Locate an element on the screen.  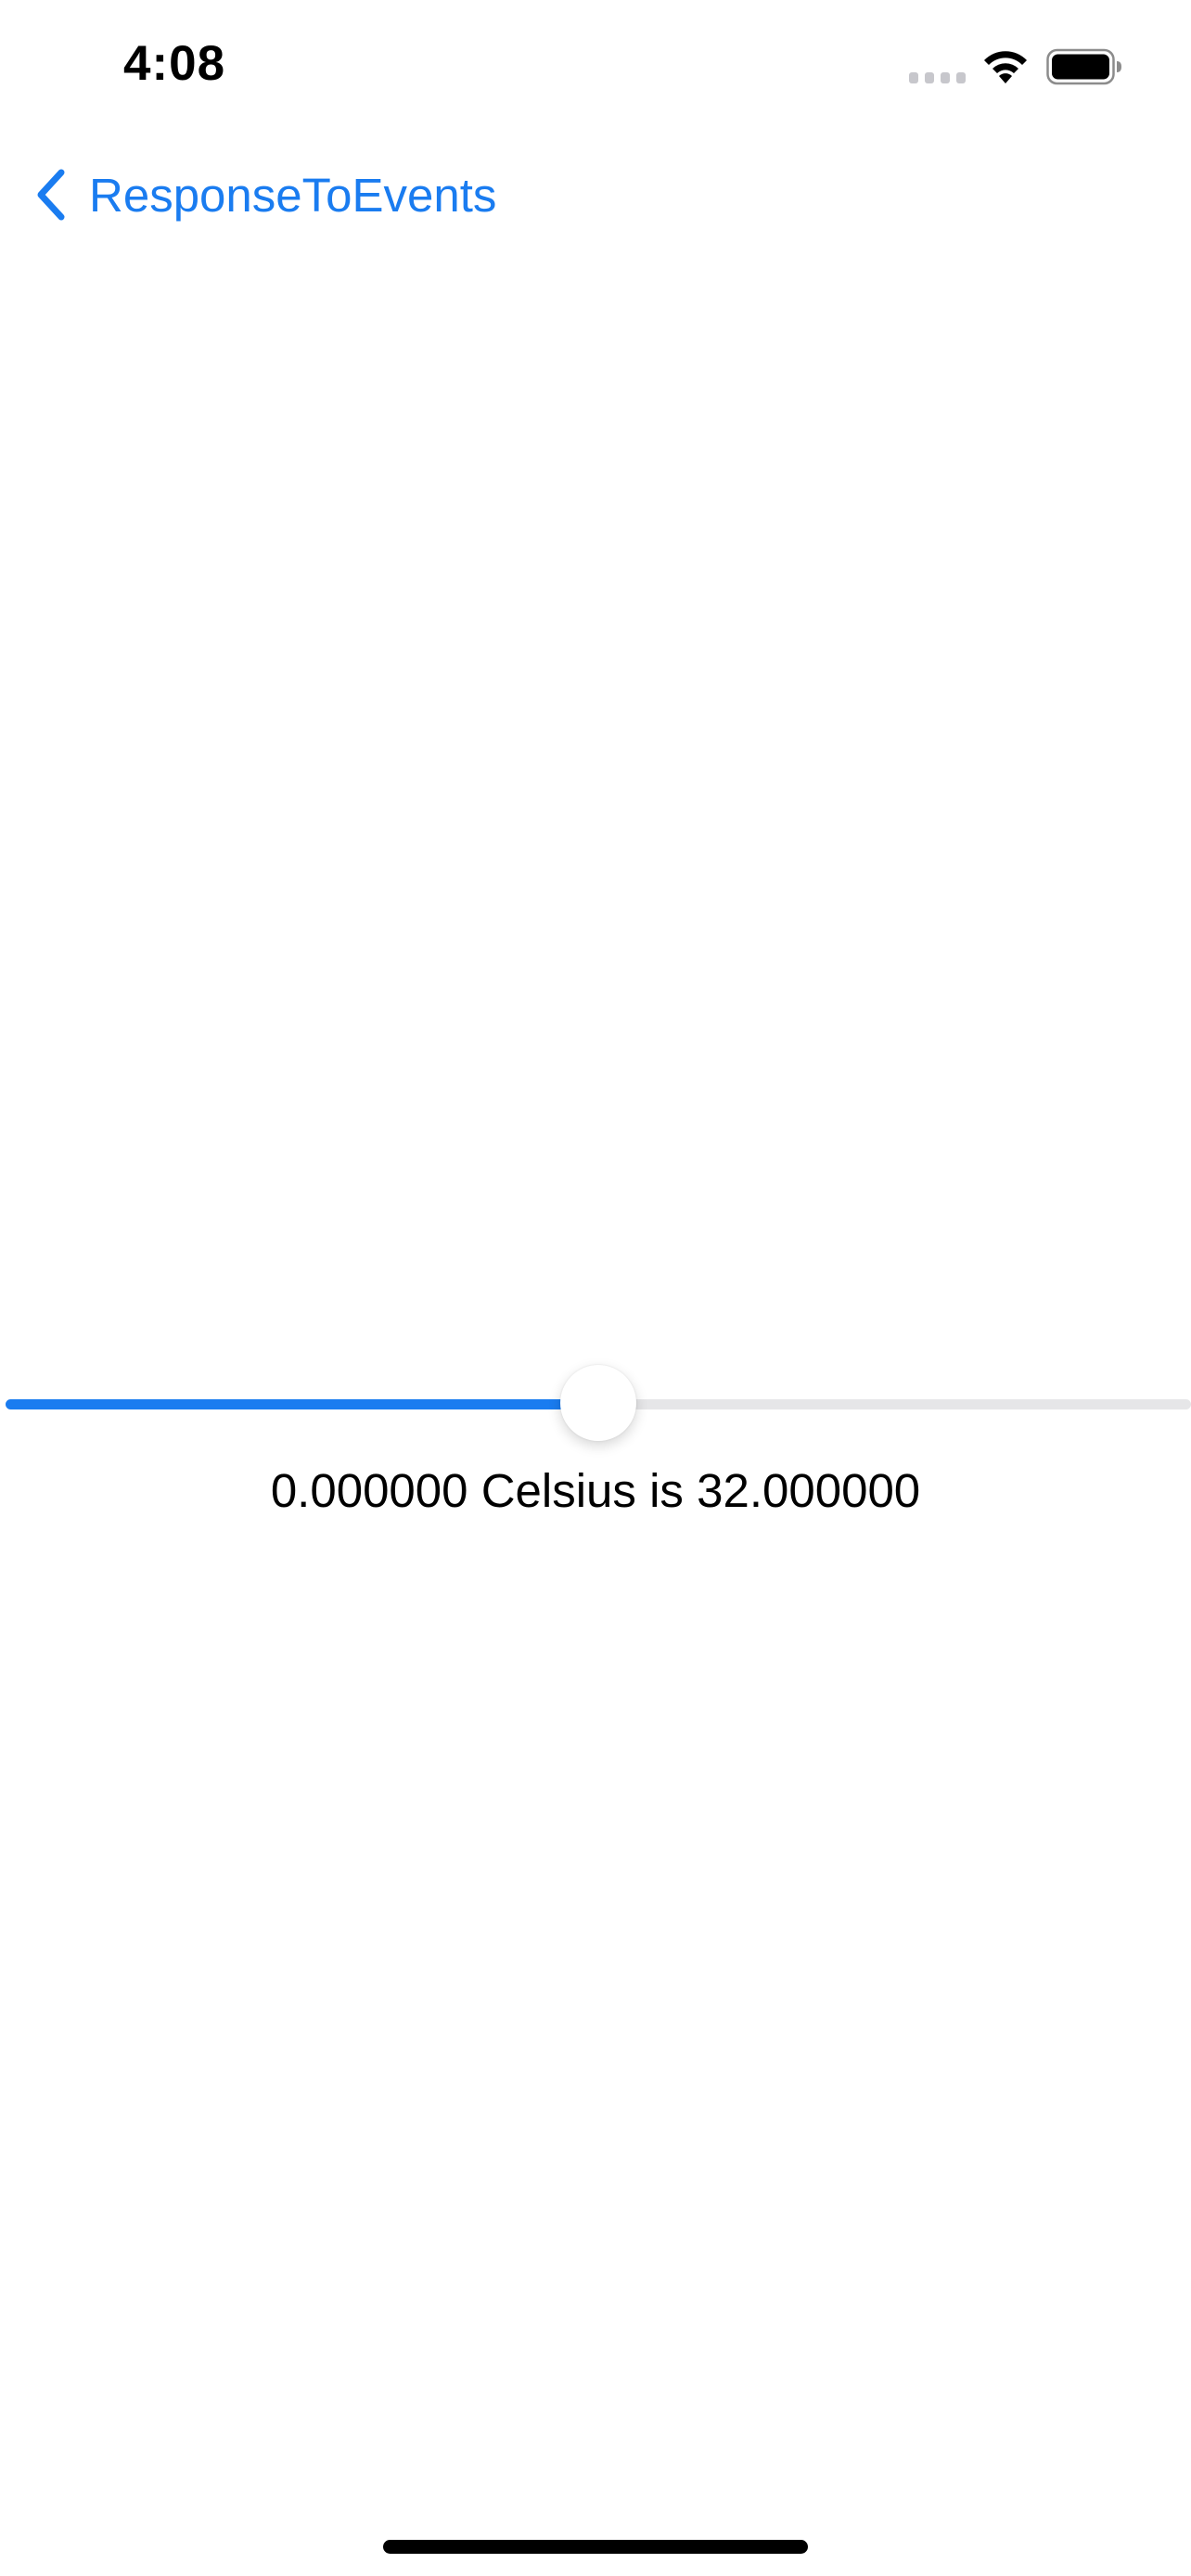
battery-icon is located at coordinates (1084, 66).